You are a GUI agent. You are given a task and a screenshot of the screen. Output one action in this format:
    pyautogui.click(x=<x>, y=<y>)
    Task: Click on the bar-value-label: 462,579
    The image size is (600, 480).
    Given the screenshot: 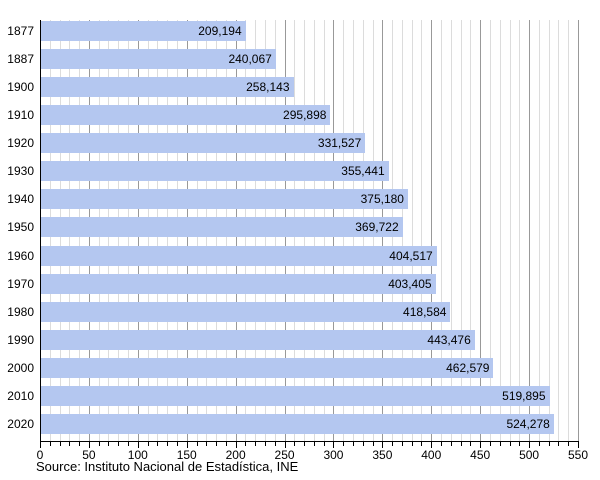 What is the action you would take?
    pyautogui.click(x=468, y=367)
    